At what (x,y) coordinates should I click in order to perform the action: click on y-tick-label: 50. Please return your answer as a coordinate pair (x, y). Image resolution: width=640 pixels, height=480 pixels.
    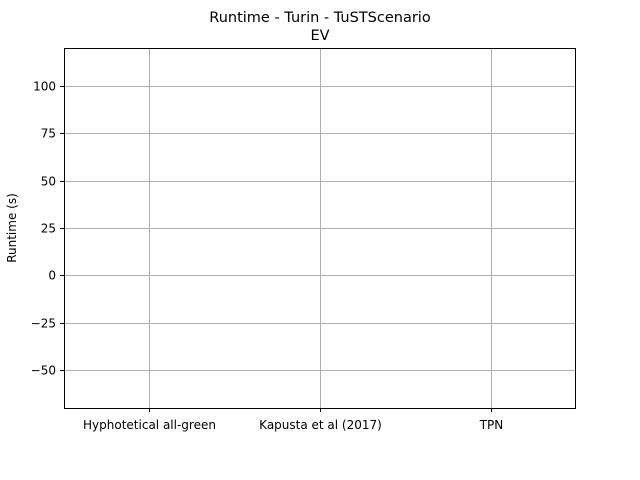
    Looking at the image, I should click on (48, 182).